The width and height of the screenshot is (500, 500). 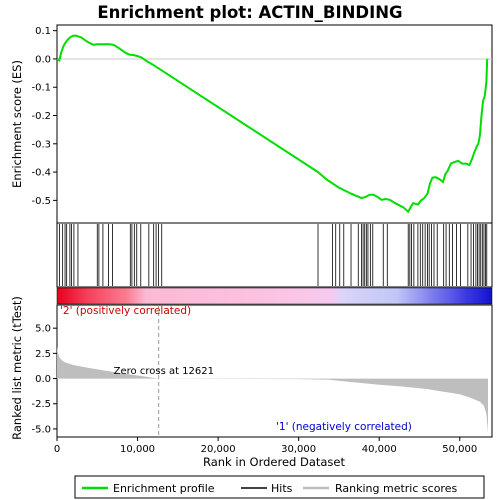 I want to click on metric-tick-label: -2.5, so click(x=41, y=404).